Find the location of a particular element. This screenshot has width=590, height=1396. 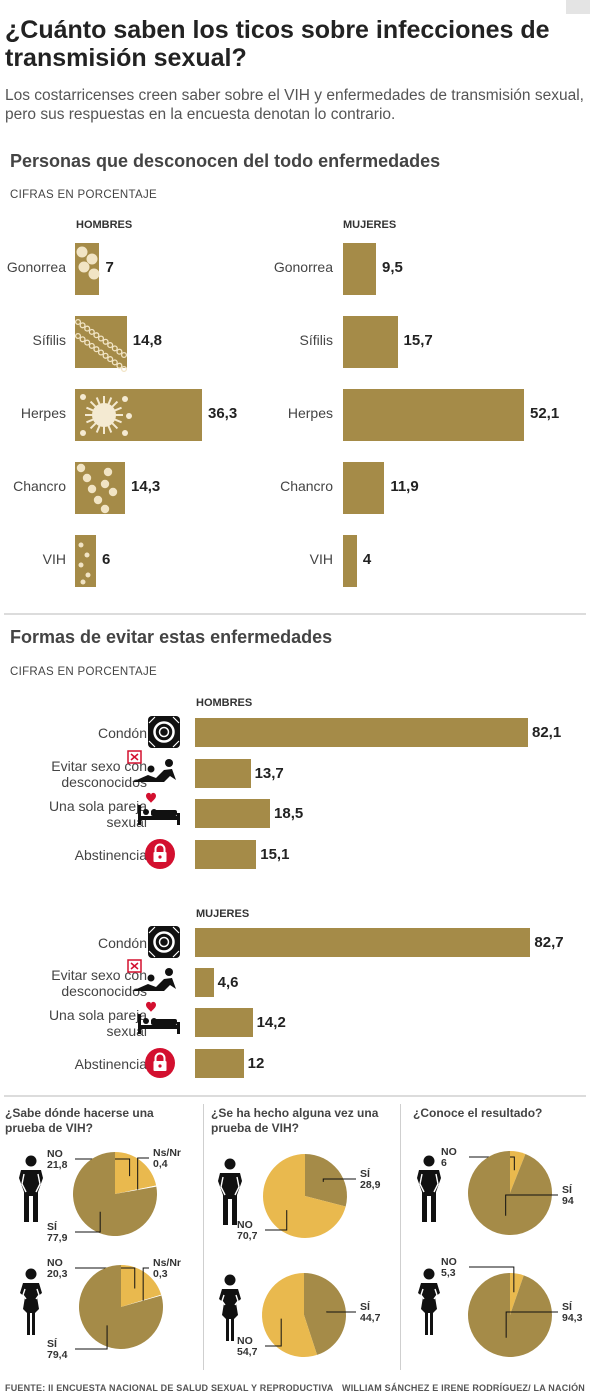

question-know-result: ¿Conoce el resultado? is located at coordinates (478, 1113).